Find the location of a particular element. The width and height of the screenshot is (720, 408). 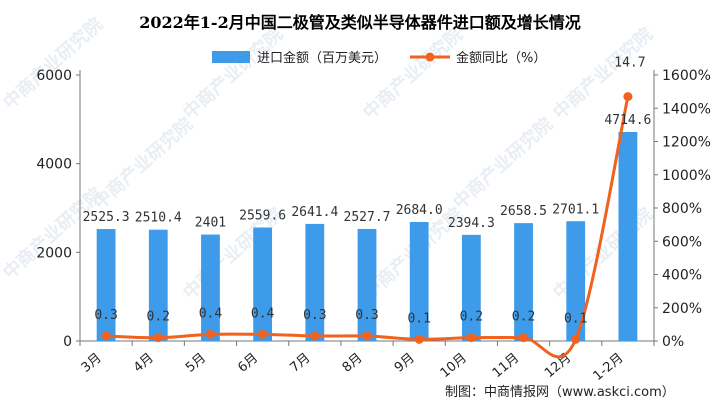

x-tick-label: 9月 is located at coordinates (405, 363).